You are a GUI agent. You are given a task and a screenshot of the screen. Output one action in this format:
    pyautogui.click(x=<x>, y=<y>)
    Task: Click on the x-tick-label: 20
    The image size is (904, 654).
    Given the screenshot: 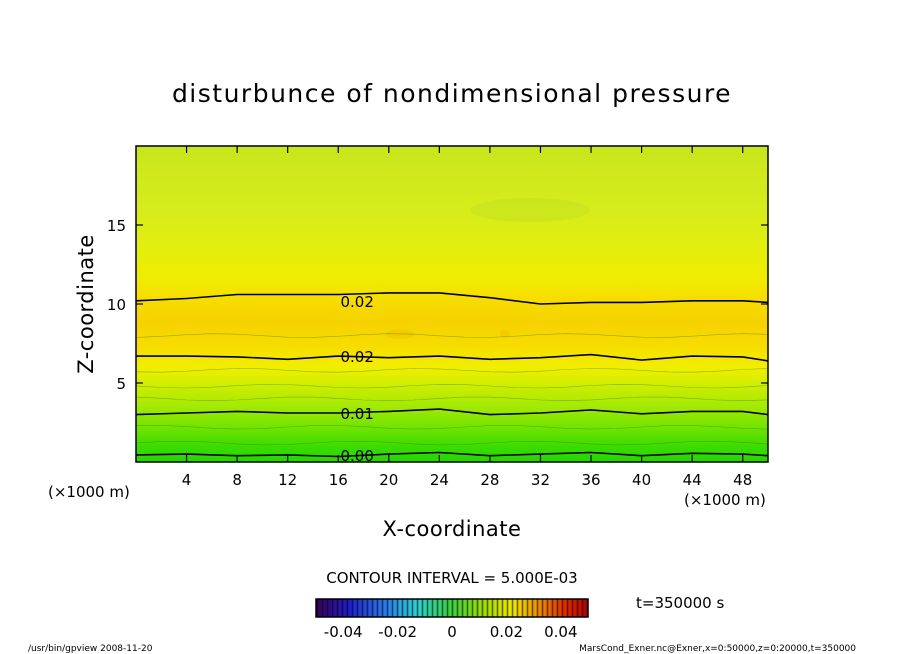 What is the action you would take?
    pyautogui.click(x=388, y=480)
    